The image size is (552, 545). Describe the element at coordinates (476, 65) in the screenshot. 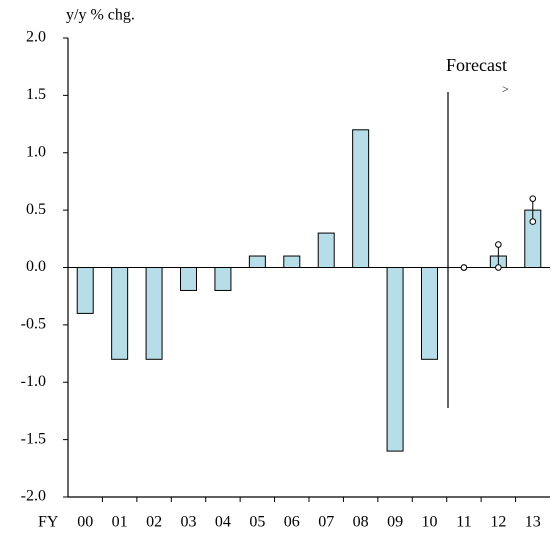

I see `forecast-label: Forecast` at that location.